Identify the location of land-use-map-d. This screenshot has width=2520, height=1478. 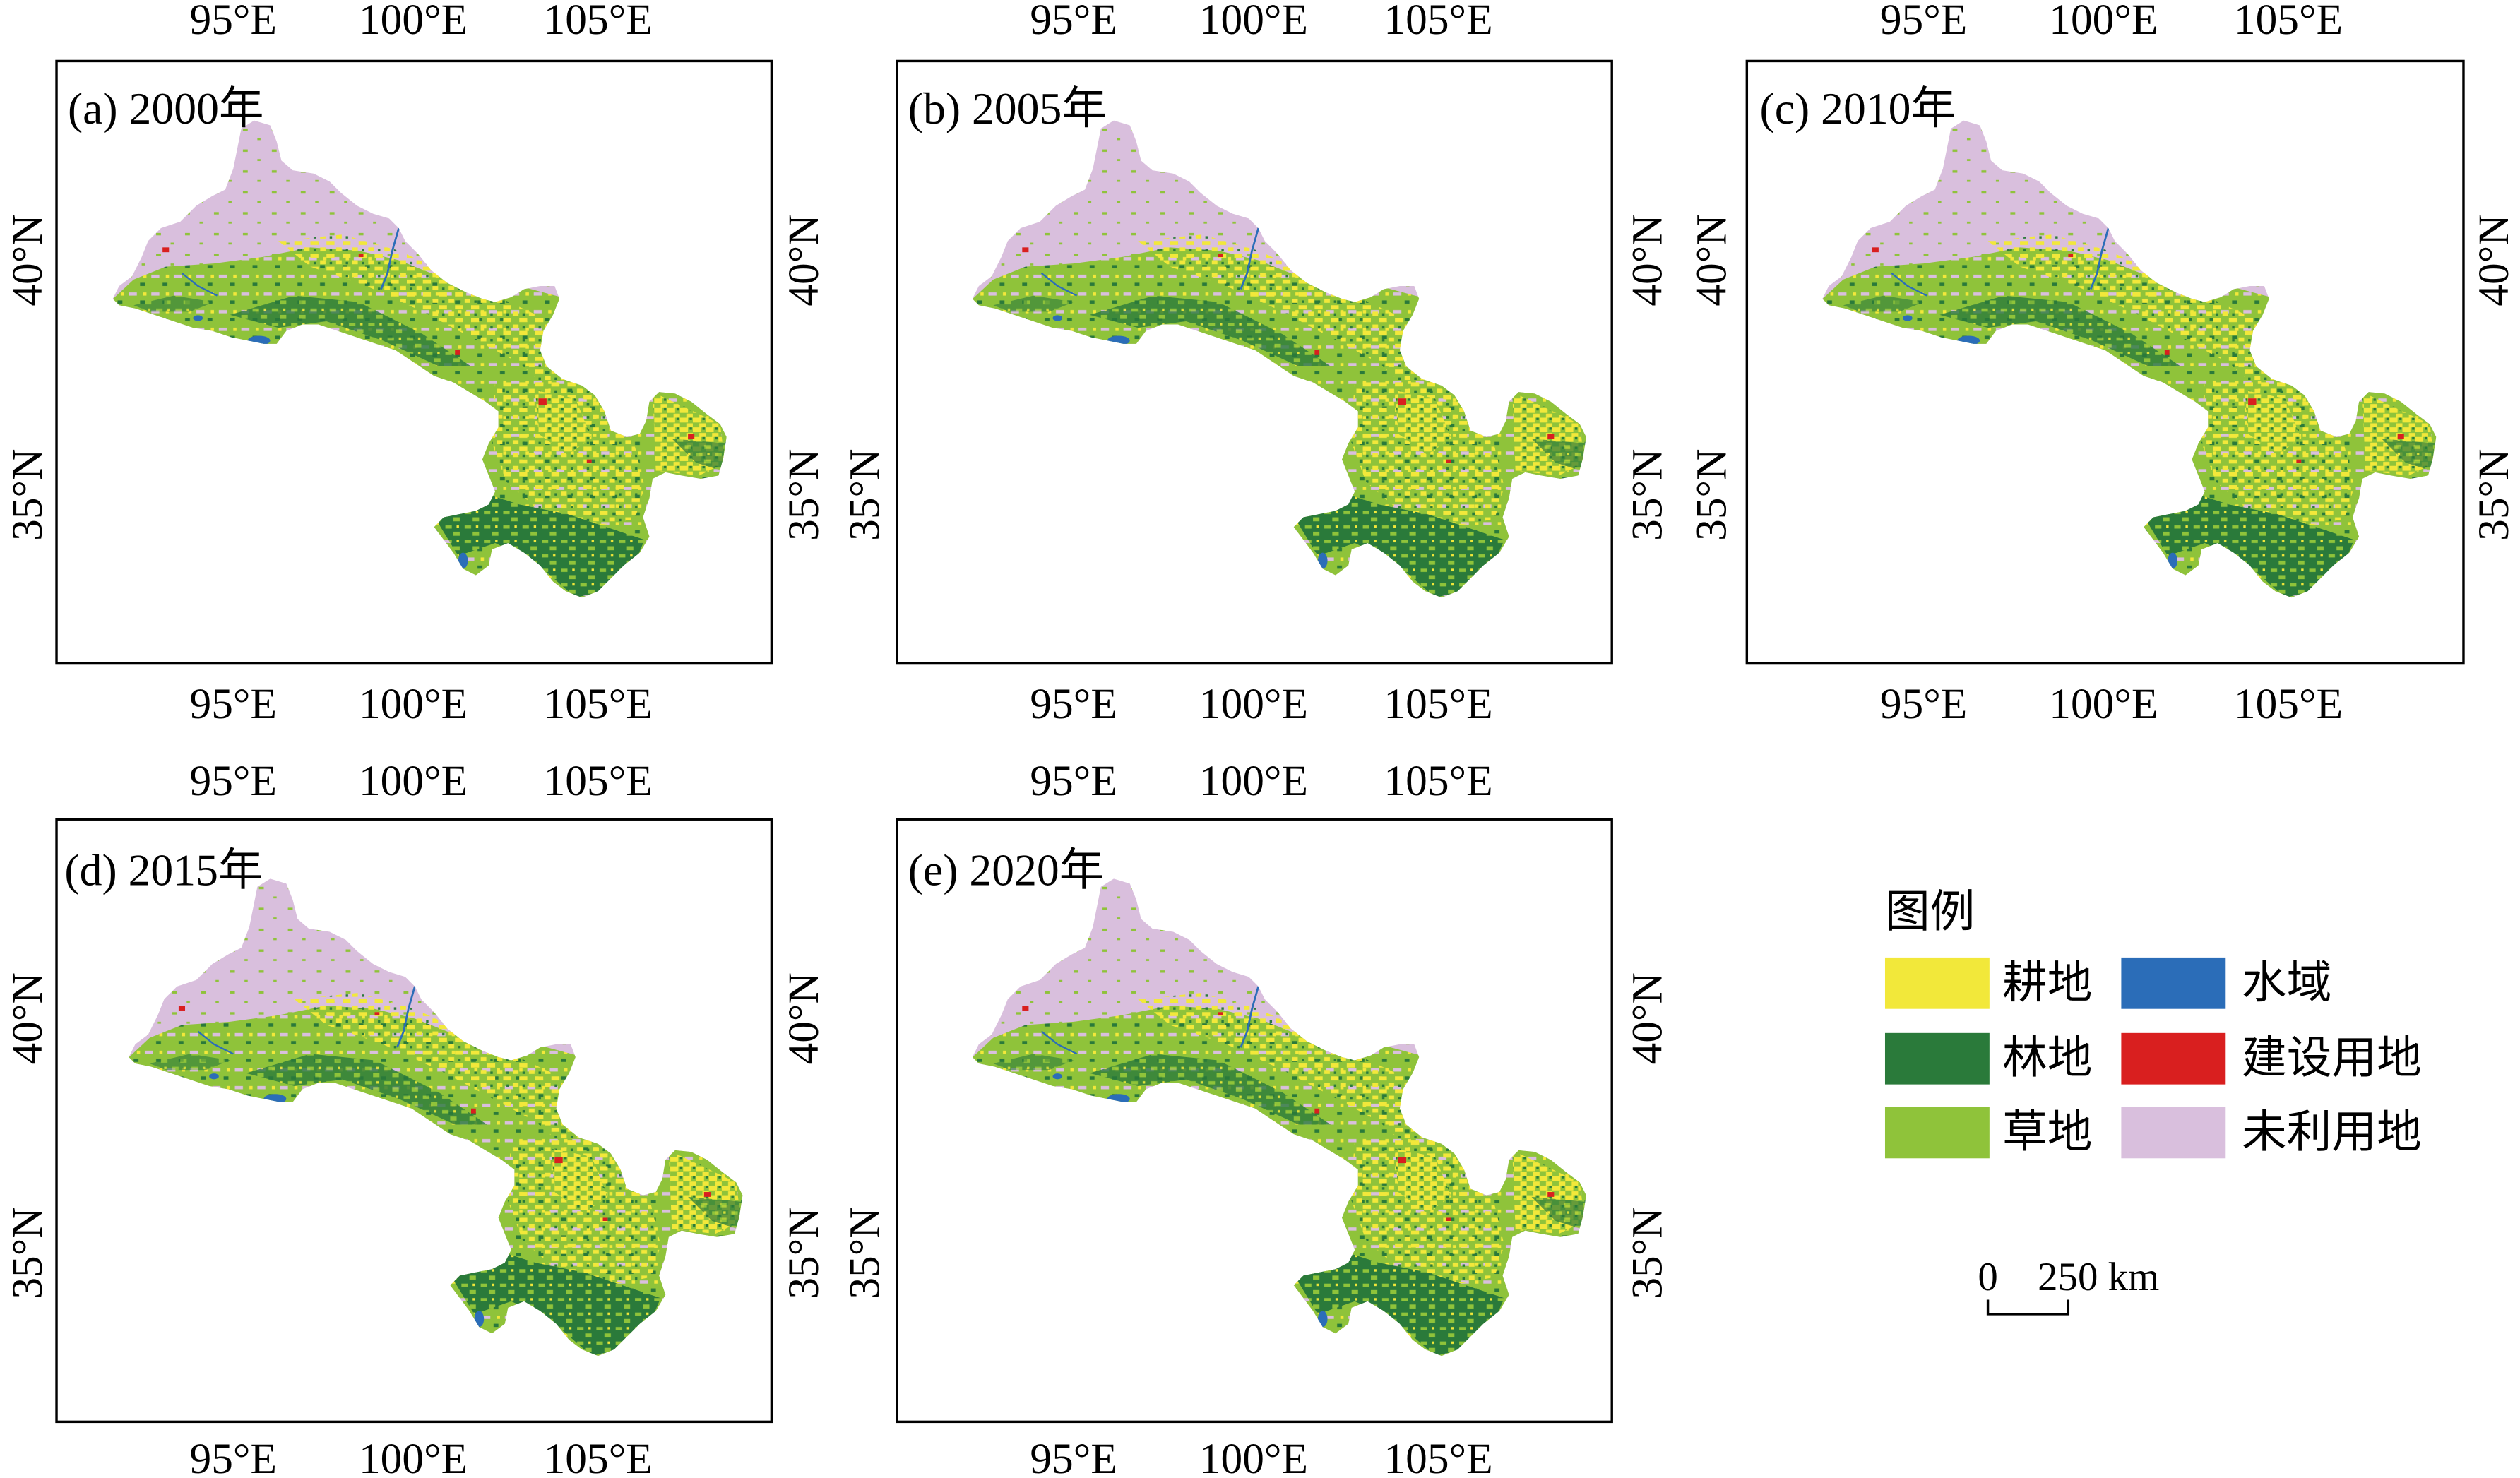
(423, 1108).